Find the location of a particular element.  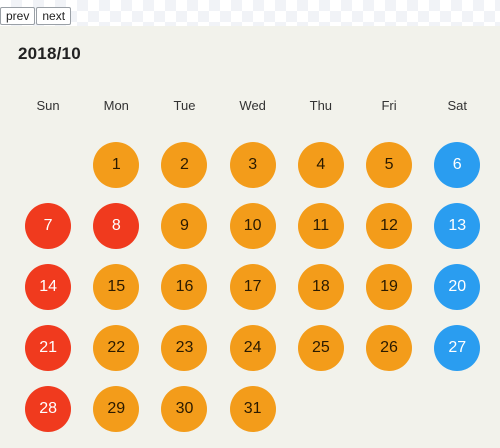

day-cell: 24 is located at coordinates (253, 347).